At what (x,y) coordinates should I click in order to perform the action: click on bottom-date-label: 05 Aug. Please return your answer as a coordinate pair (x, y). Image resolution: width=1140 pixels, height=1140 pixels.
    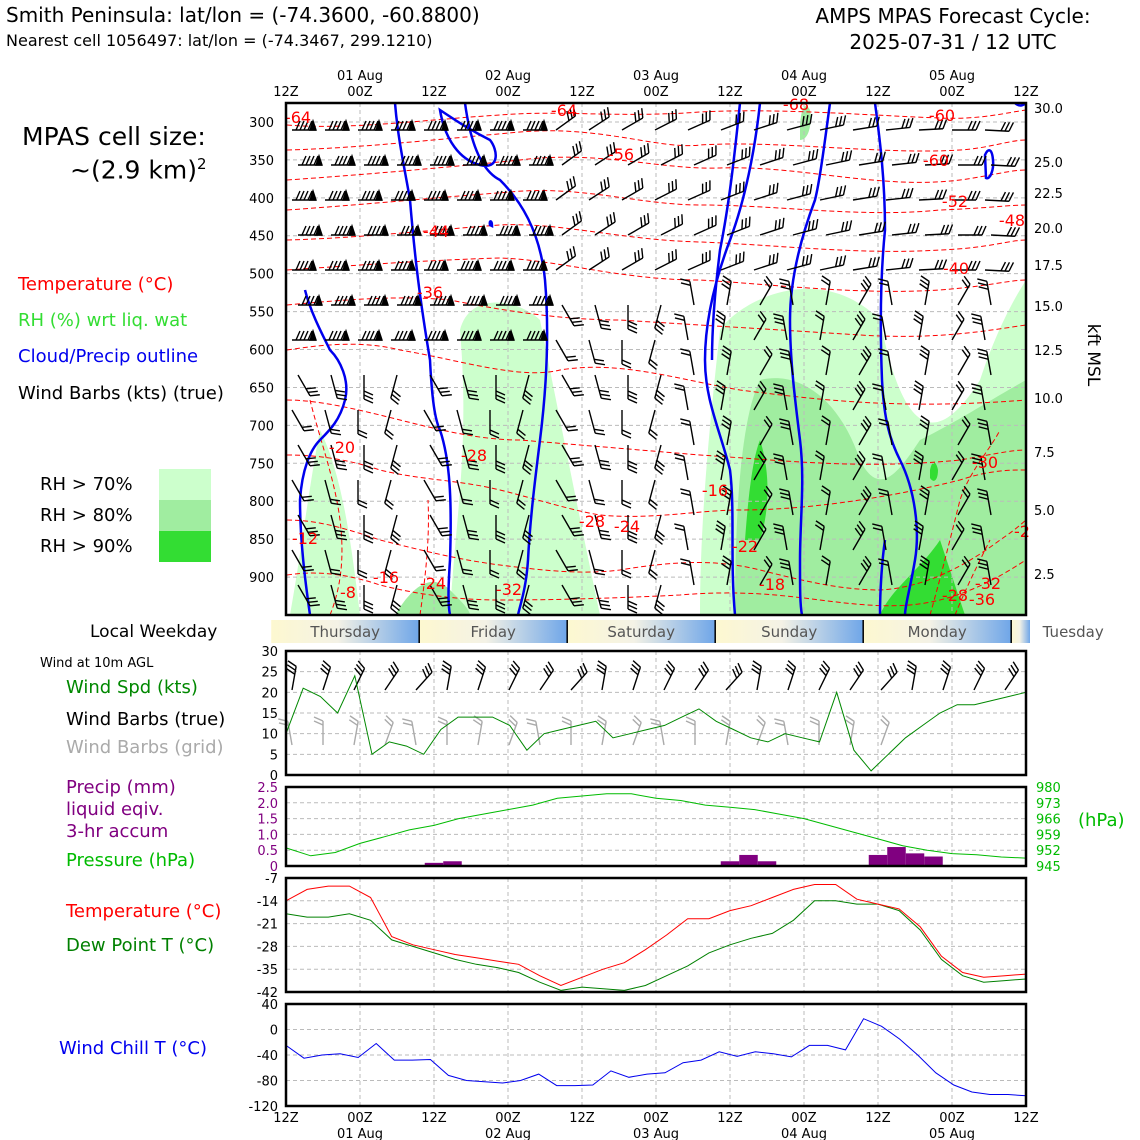
    Looking at the image, I should click on (952, 1133).